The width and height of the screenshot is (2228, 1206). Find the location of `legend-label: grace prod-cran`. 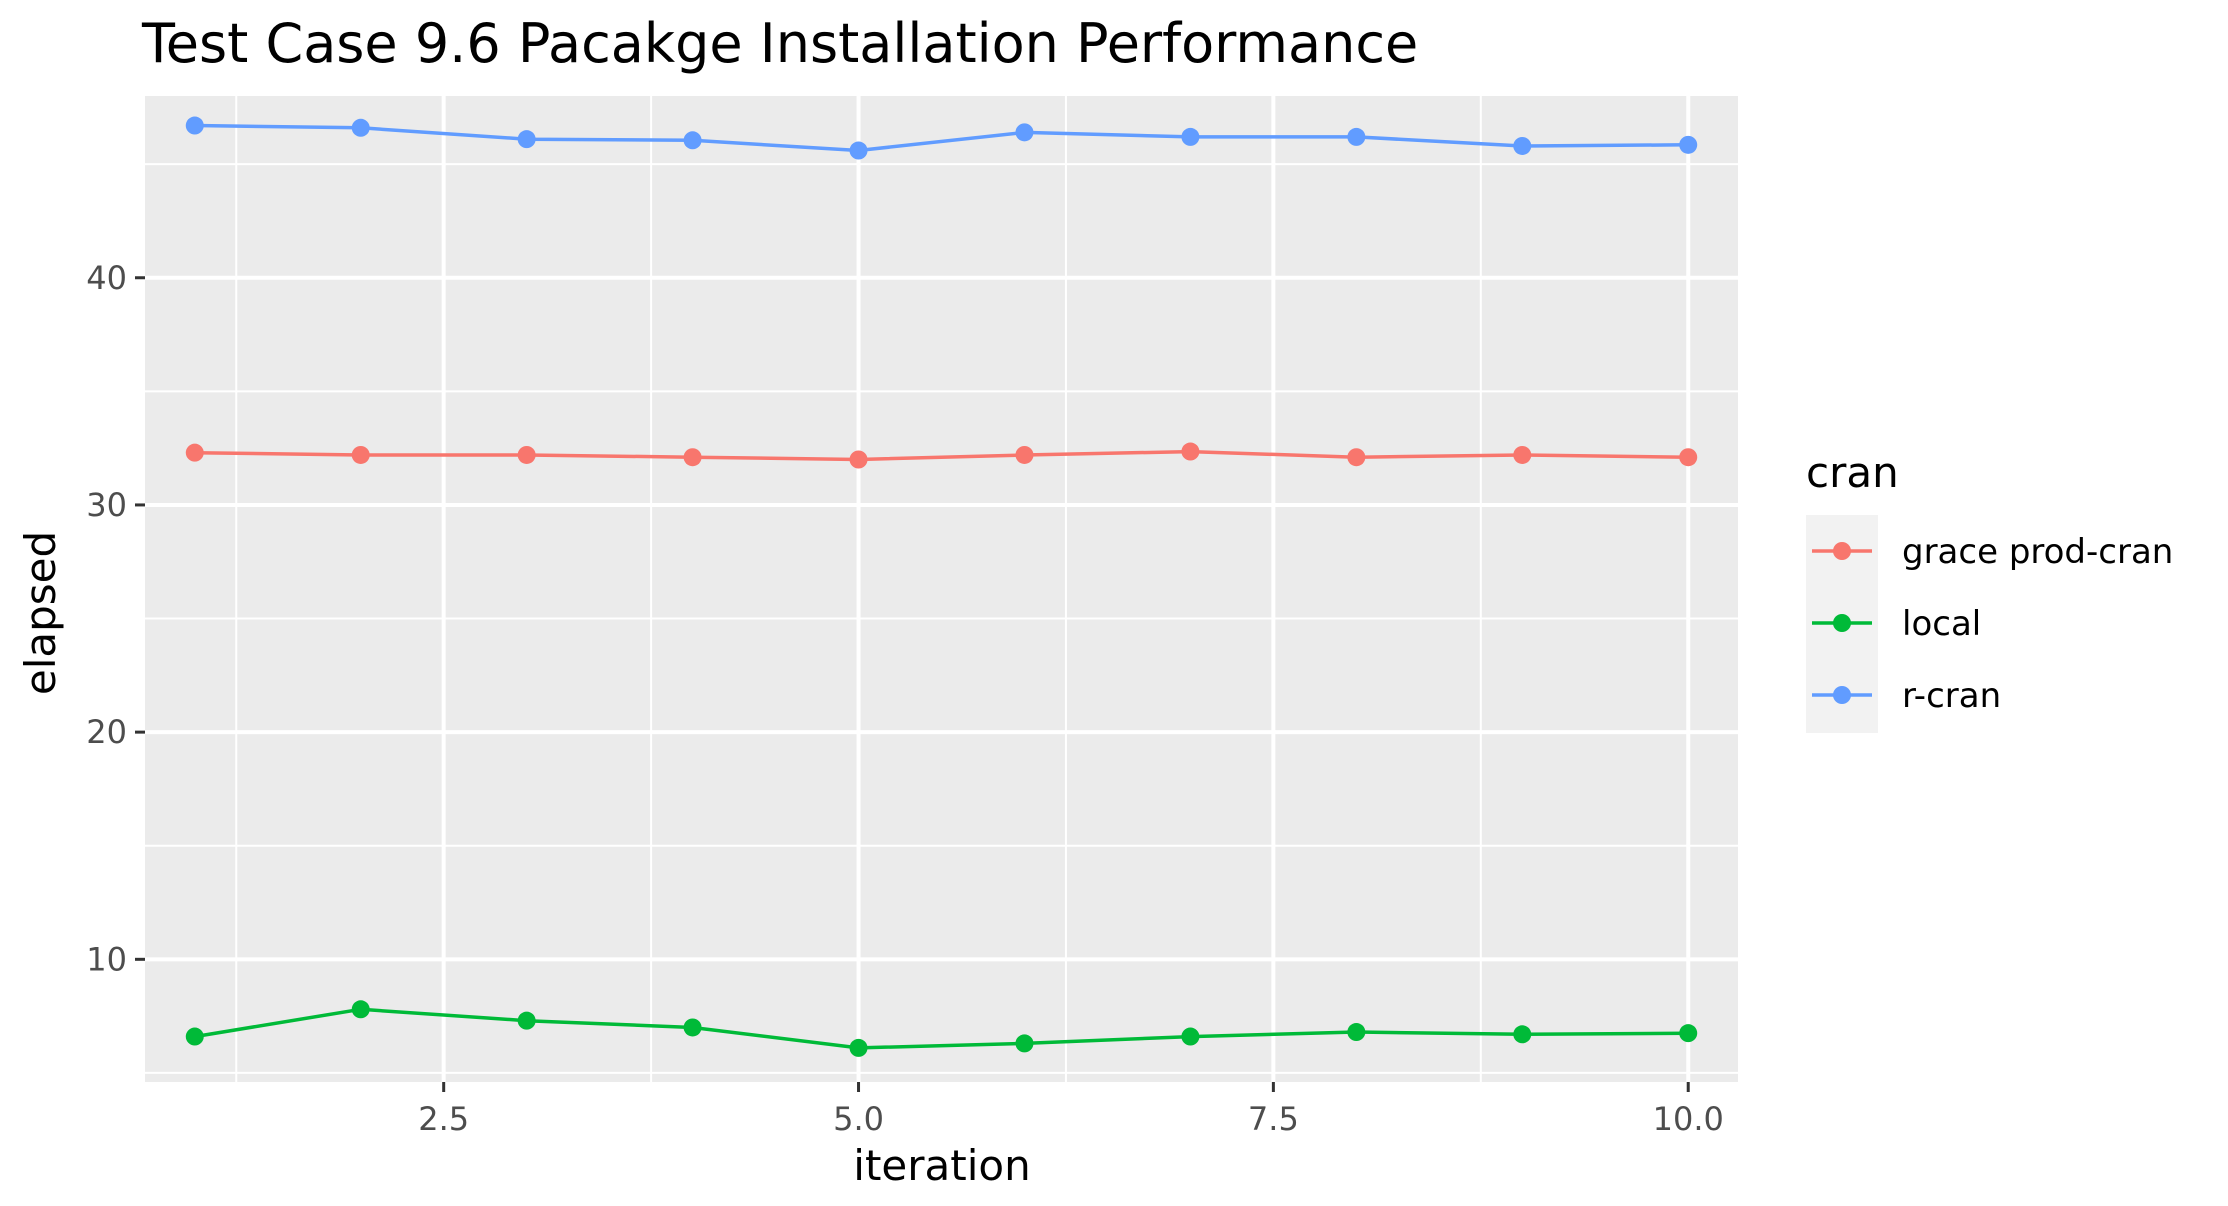

legend-label: grace prod-cran is located at coordinates (2037, 552).